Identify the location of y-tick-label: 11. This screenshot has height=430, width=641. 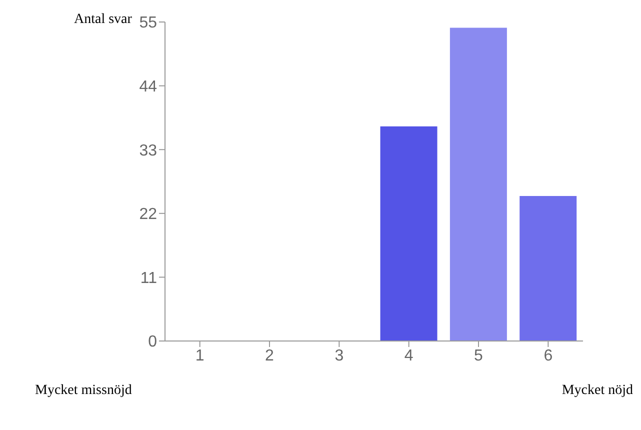
(149, 278).